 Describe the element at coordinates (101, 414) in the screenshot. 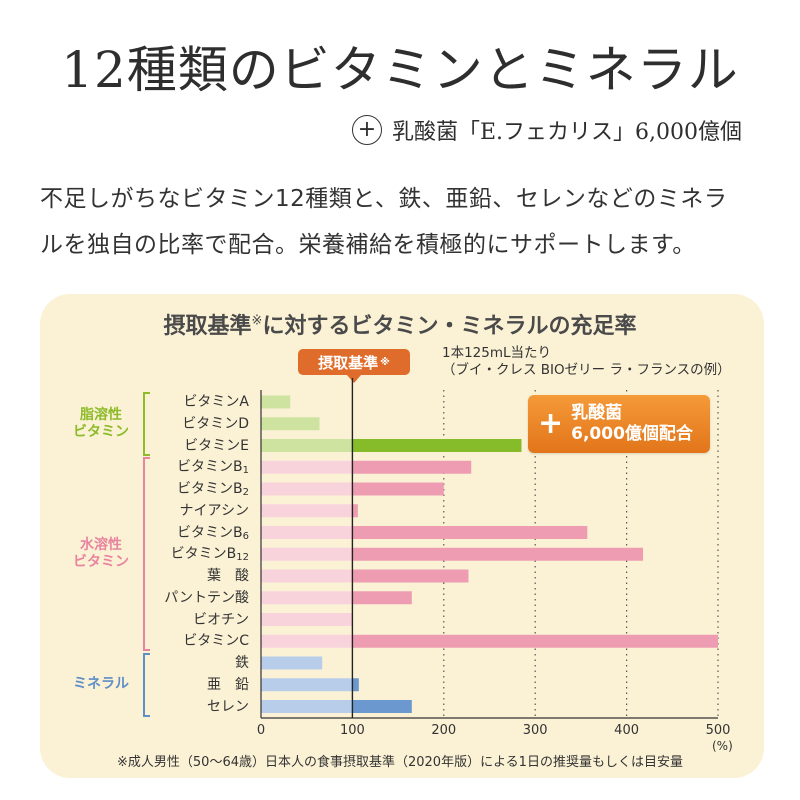

I see `group-label-0-line-0: 脂溶性` at that location.